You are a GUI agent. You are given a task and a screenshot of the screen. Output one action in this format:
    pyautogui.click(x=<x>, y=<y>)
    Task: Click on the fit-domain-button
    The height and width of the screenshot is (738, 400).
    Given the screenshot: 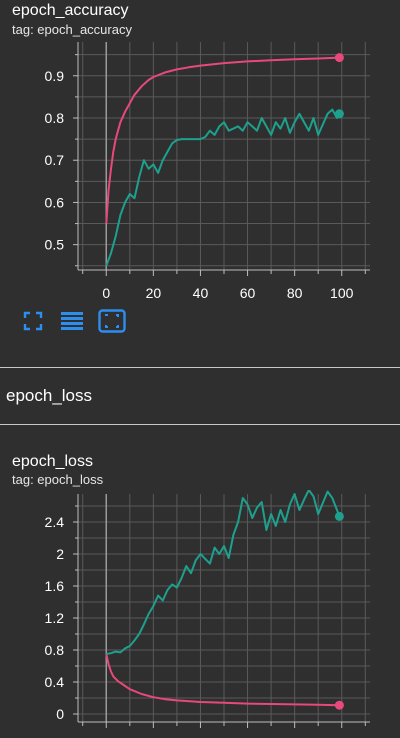 What is the action you would take?
    pyautogui.click(x=112, y=321)
    